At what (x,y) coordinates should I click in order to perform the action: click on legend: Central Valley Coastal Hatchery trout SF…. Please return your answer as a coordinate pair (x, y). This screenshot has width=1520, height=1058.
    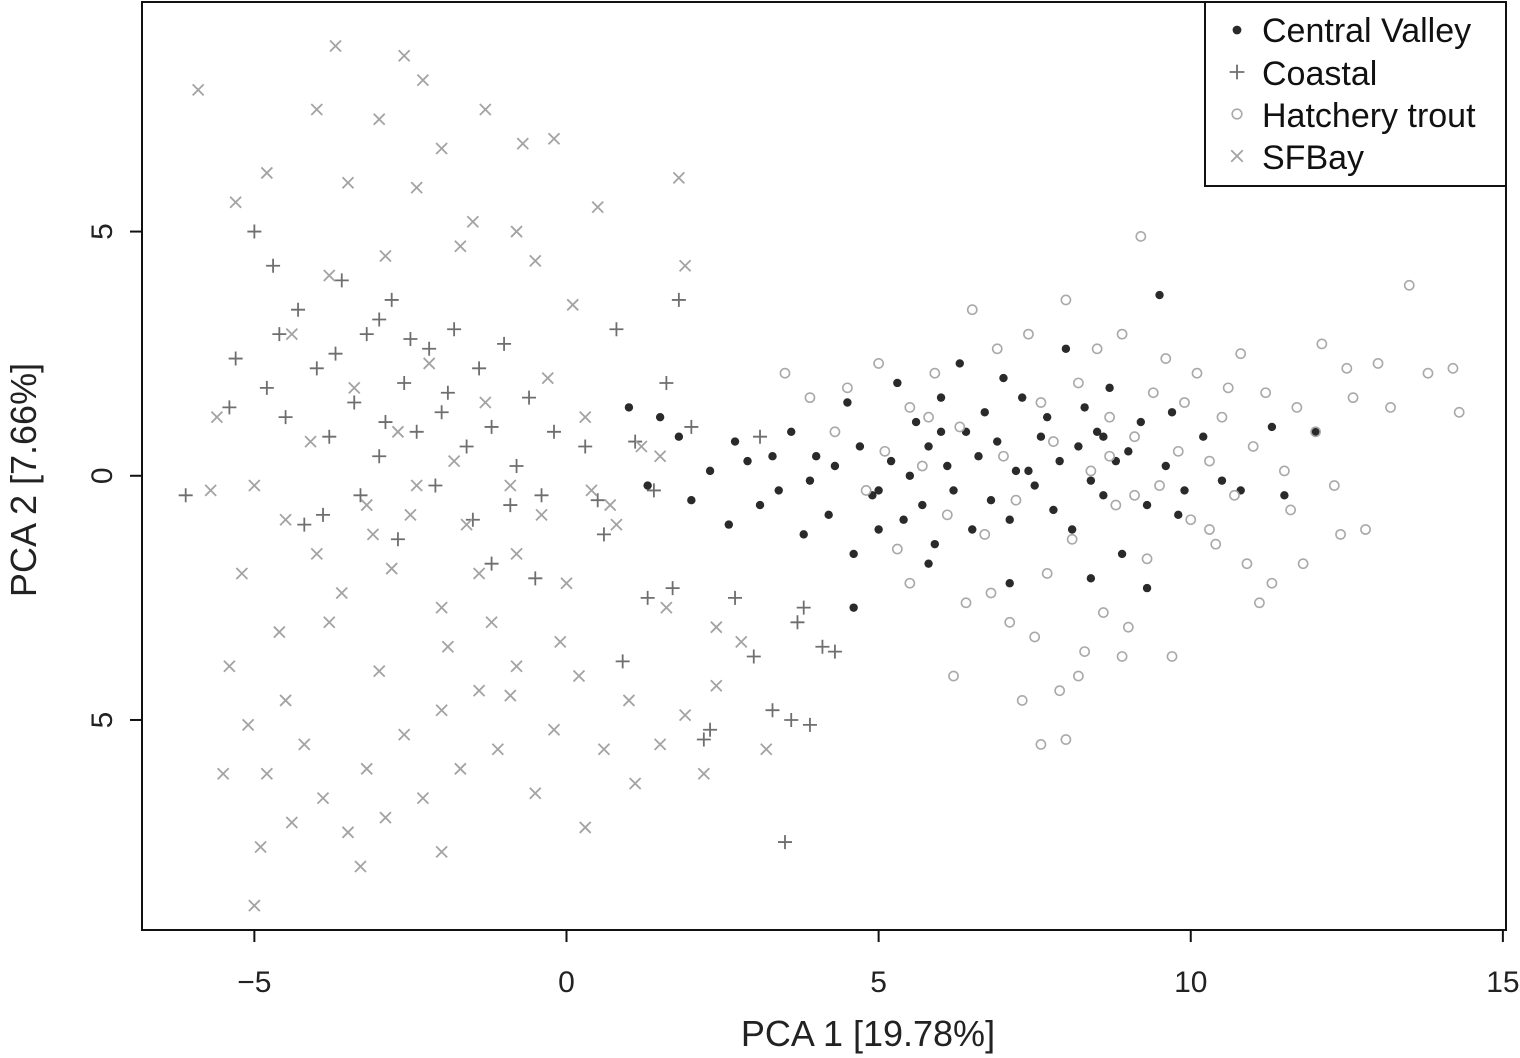
    Looking at the image, I should click on (1355, 94).